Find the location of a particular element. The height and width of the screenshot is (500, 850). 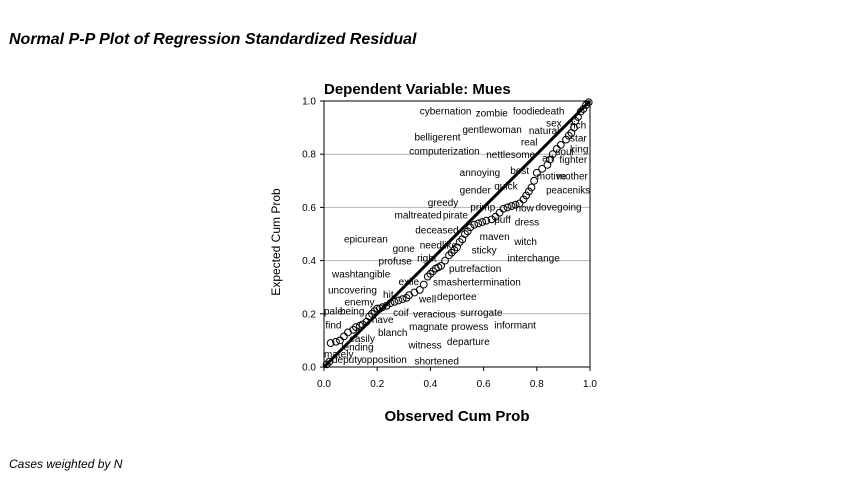

point-label: dress is located at coordinates (527, 223).